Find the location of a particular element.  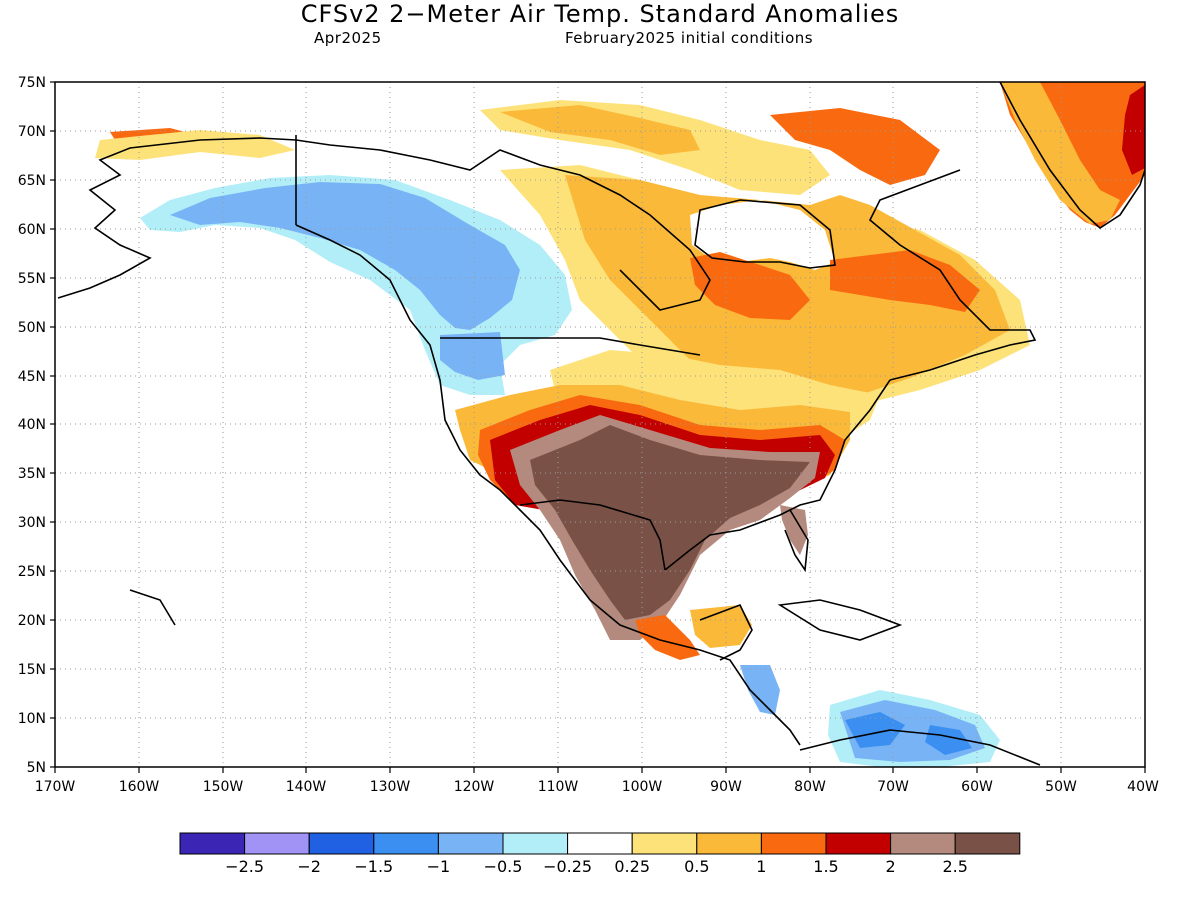

initial-conditions: February2025 initial conditions is located at coordinates (689, 38).